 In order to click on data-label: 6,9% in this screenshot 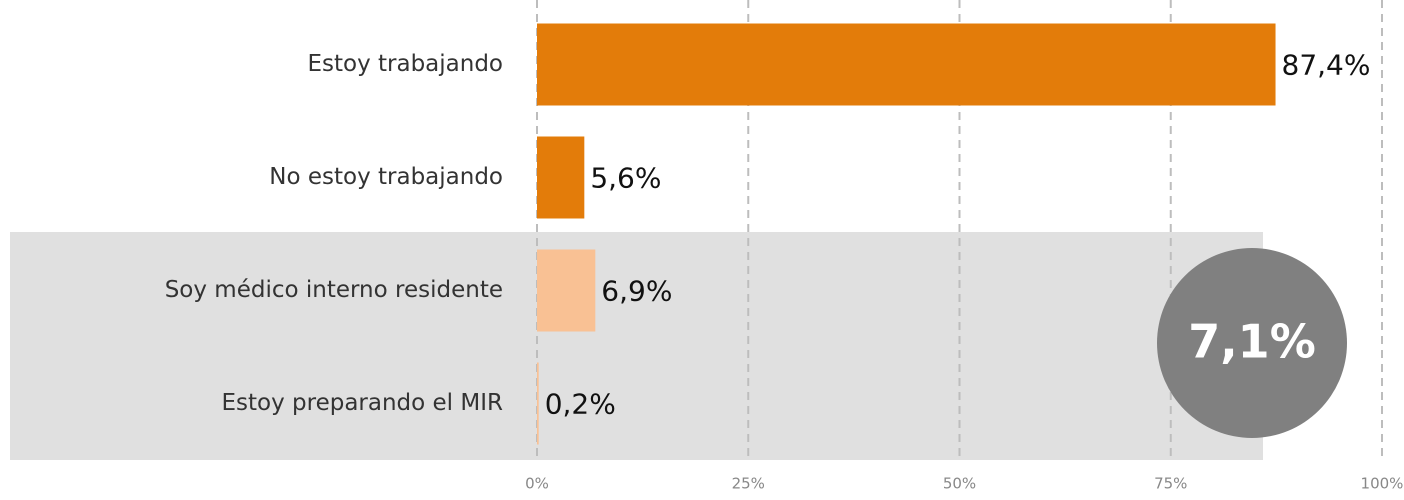, I will do `click(636, 291)`.